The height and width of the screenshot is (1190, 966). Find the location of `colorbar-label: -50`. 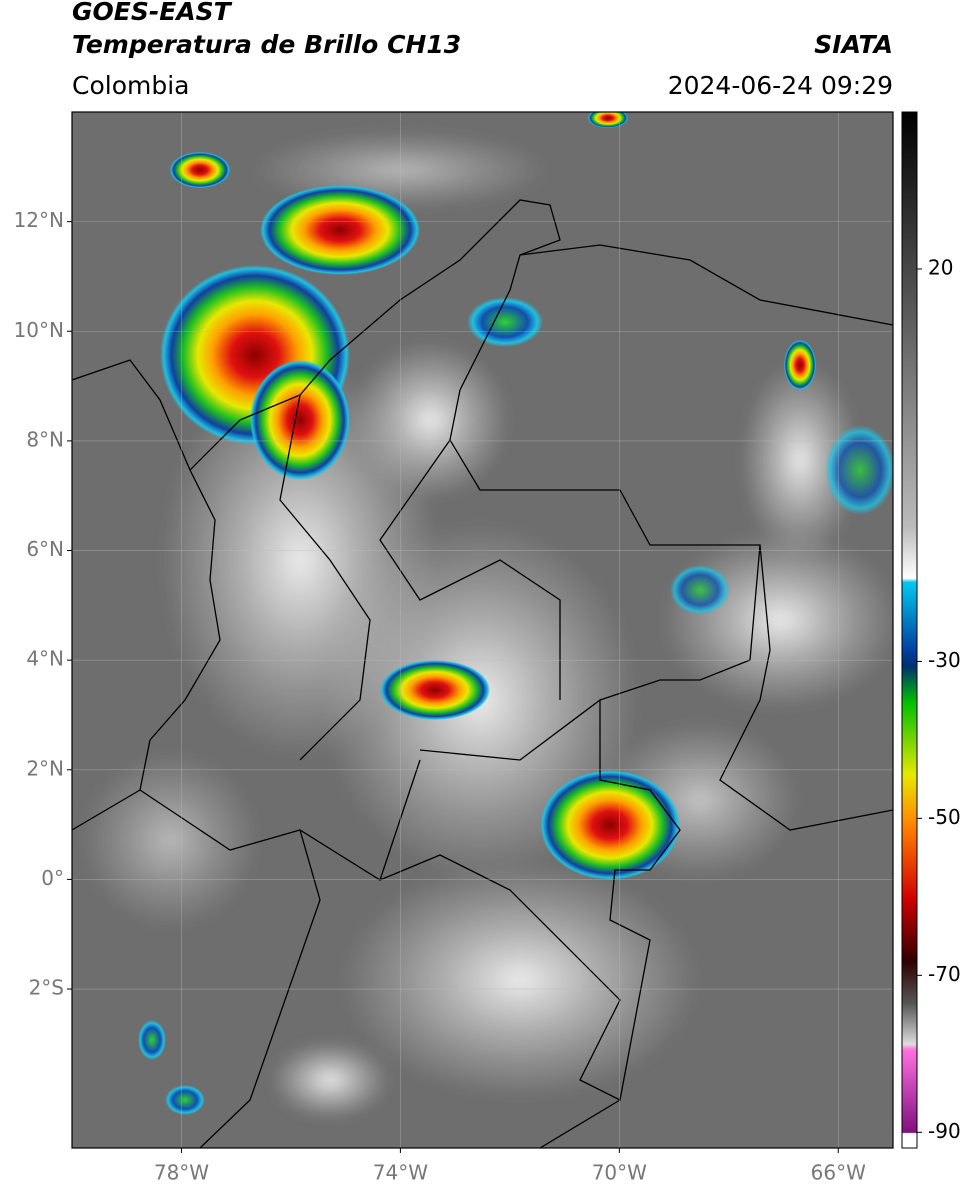

colorbar-label: -50 is located at coordinates (944, 817).